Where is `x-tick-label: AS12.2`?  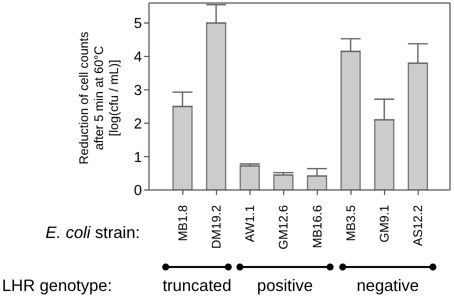
x-tick-label: AS12.2 is located at coordinates (418, 225).